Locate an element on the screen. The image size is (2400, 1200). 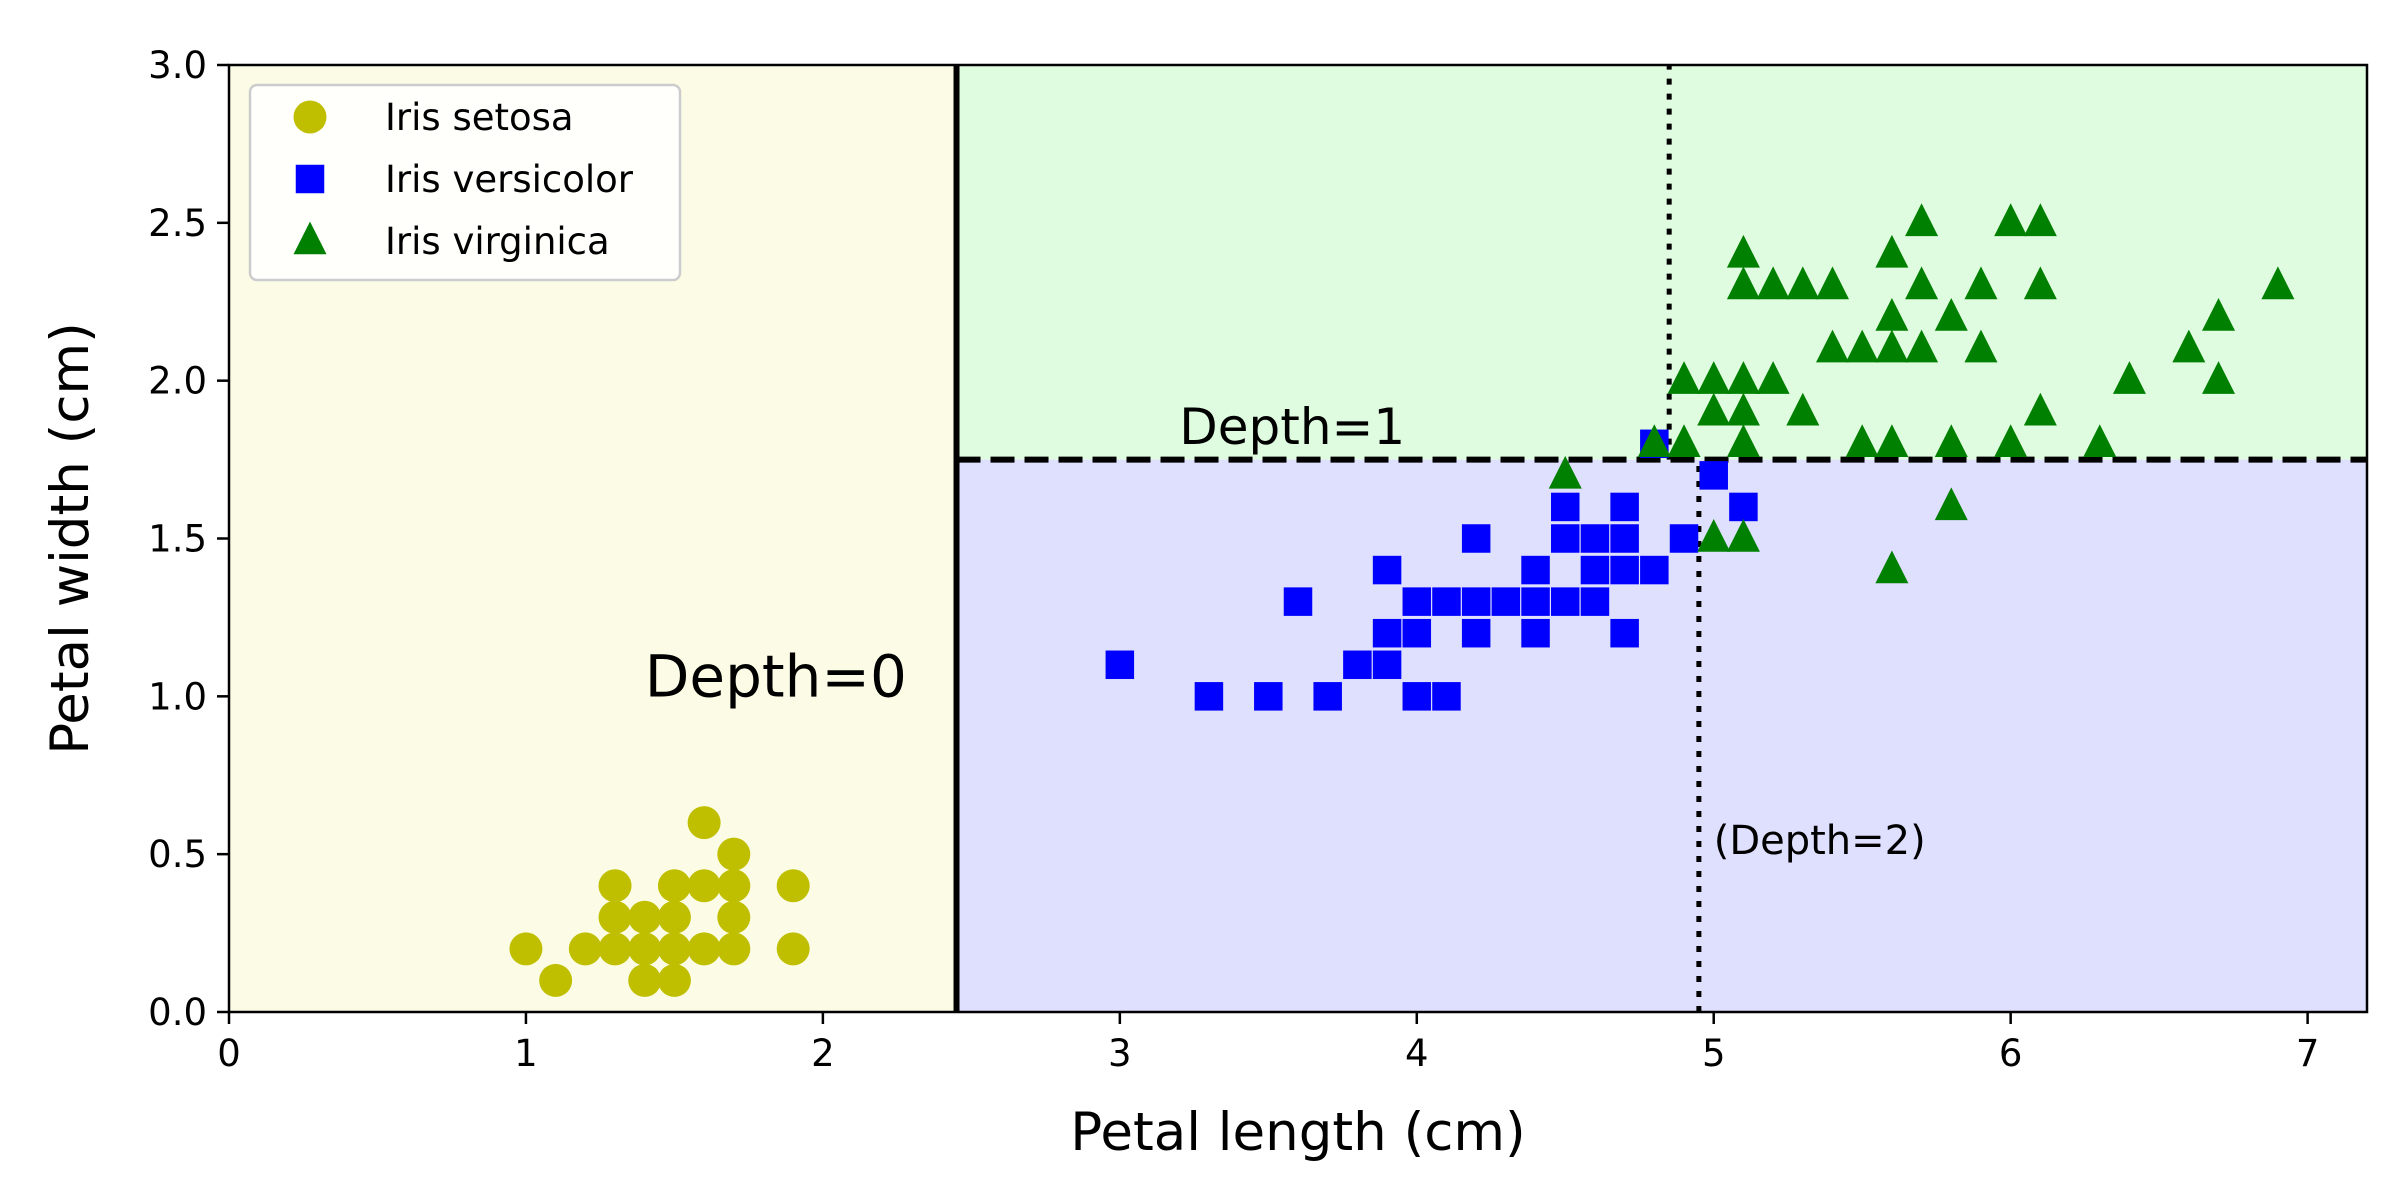
x-axis-label: Petal length (cm) is located at coordinates (1297, 1132).